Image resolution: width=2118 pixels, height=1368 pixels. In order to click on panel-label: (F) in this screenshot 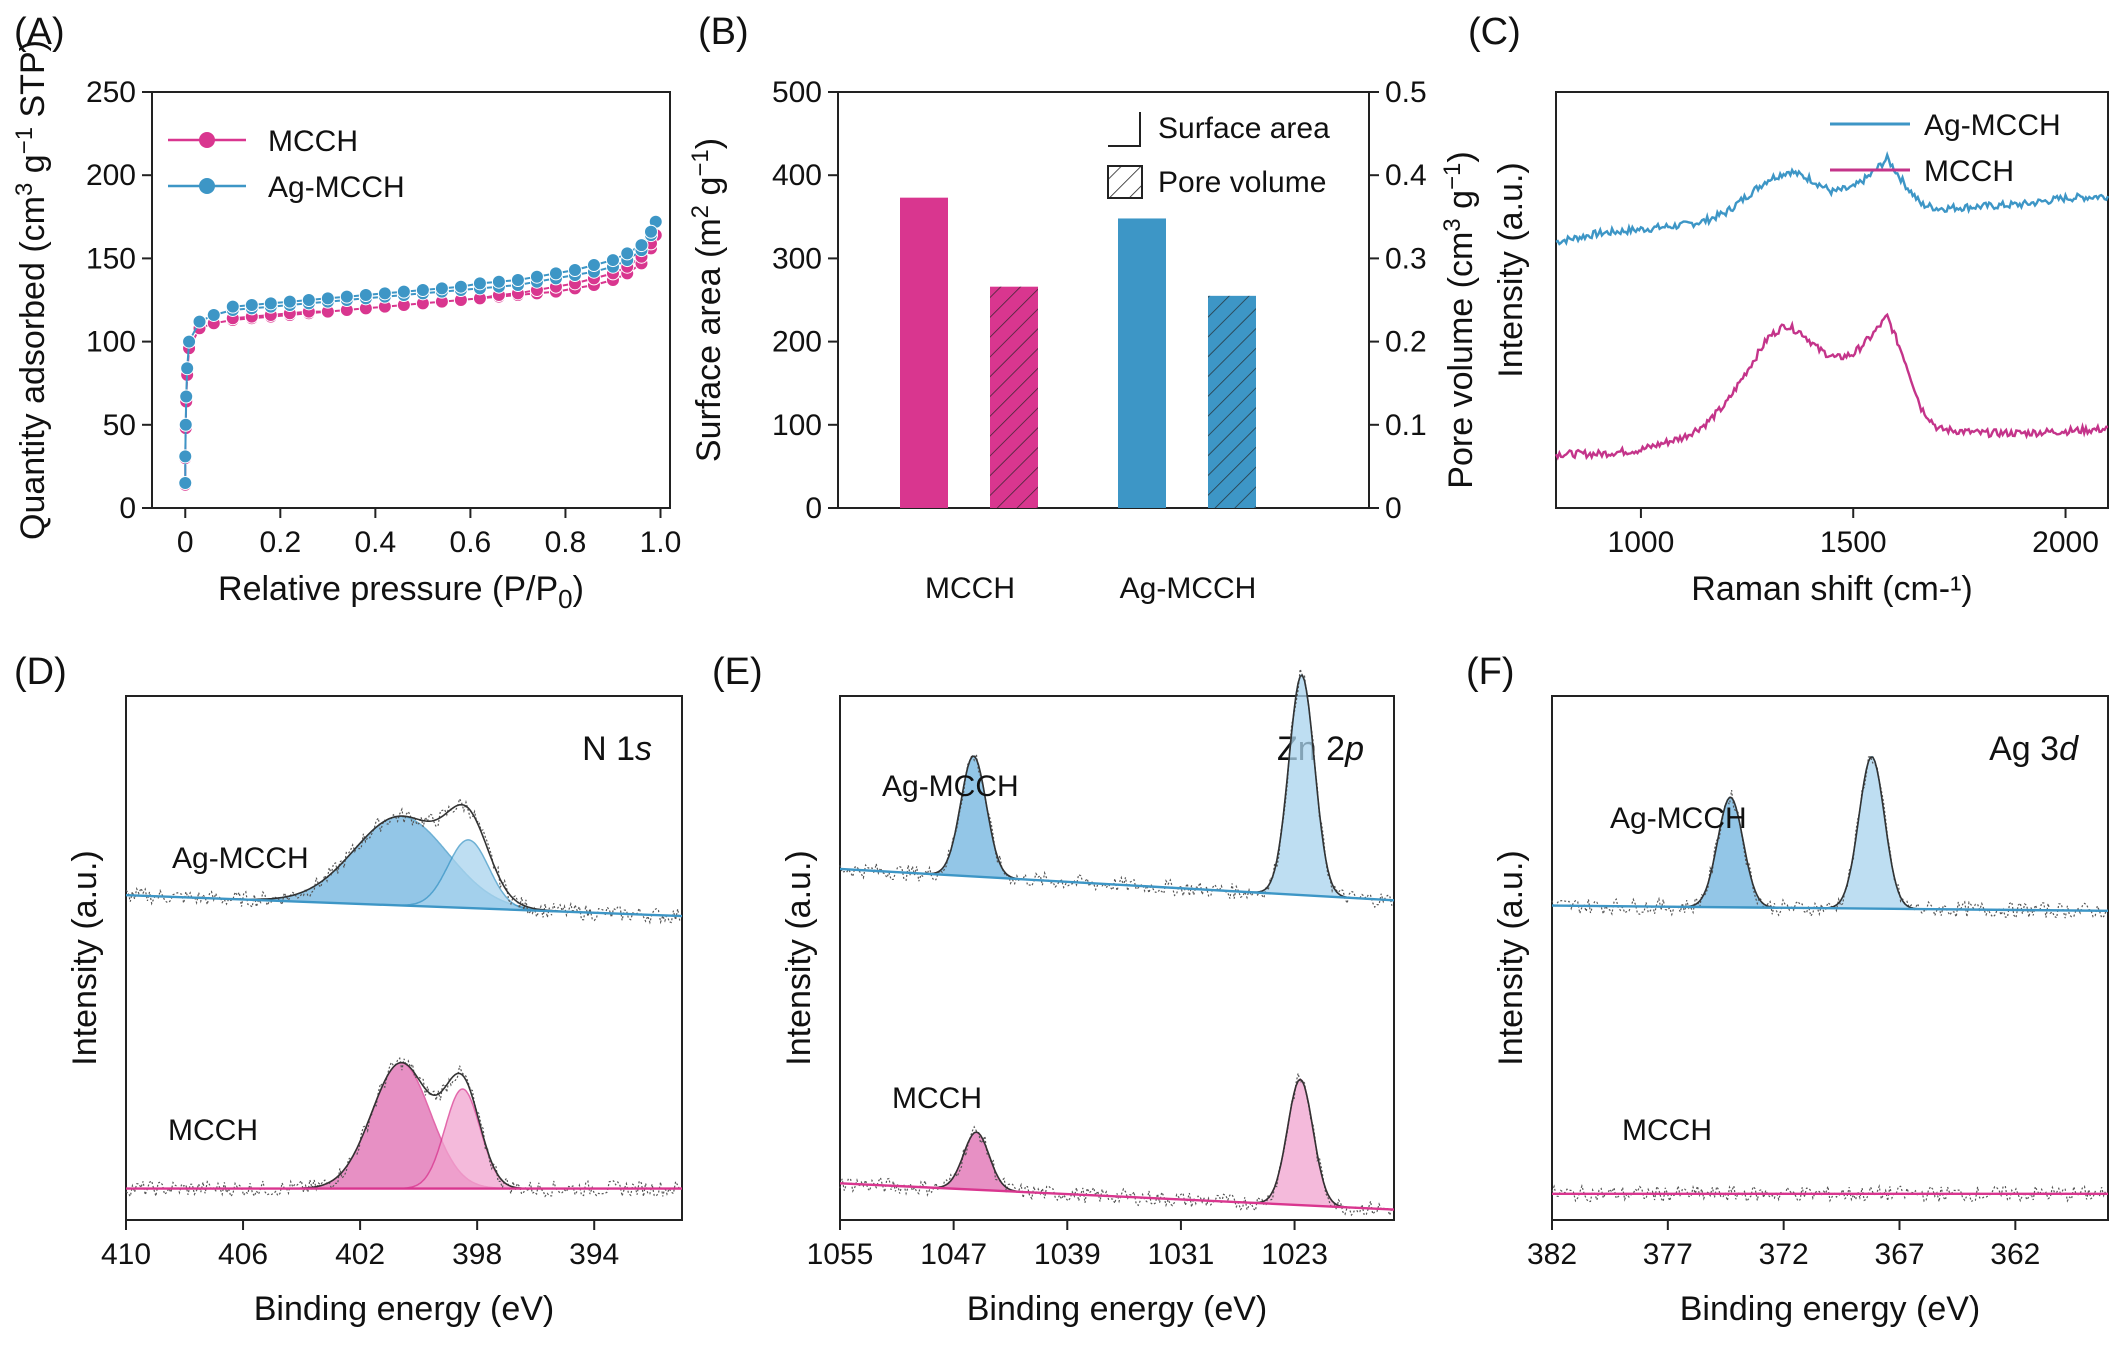, I will do `click(1490, 672)`.